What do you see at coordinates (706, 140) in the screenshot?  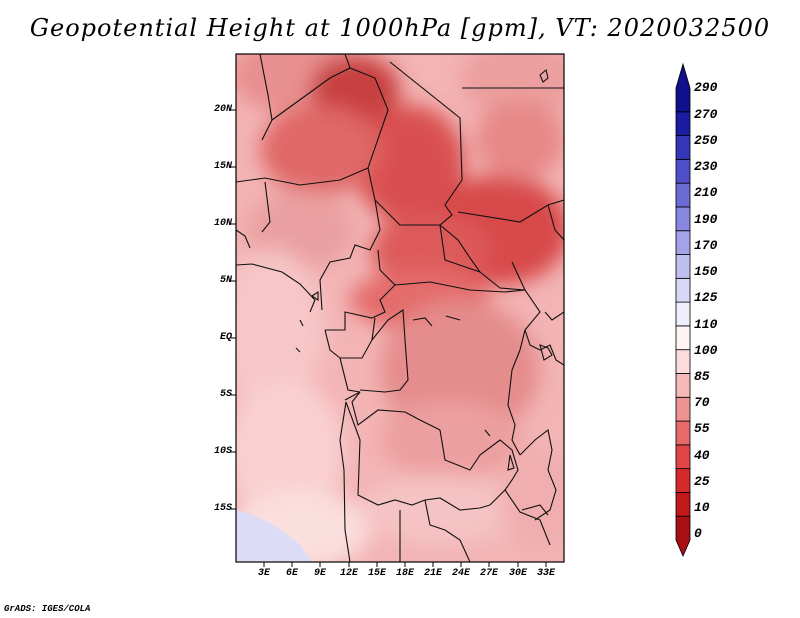 I see `colorbar-label: 250` at bounding box center [706, 140].